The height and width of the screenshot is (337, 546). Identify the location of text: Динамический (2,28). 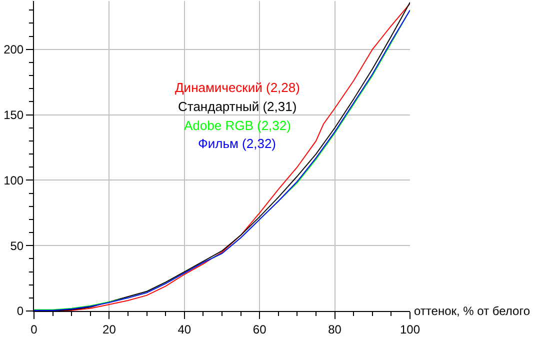
(237, 87).